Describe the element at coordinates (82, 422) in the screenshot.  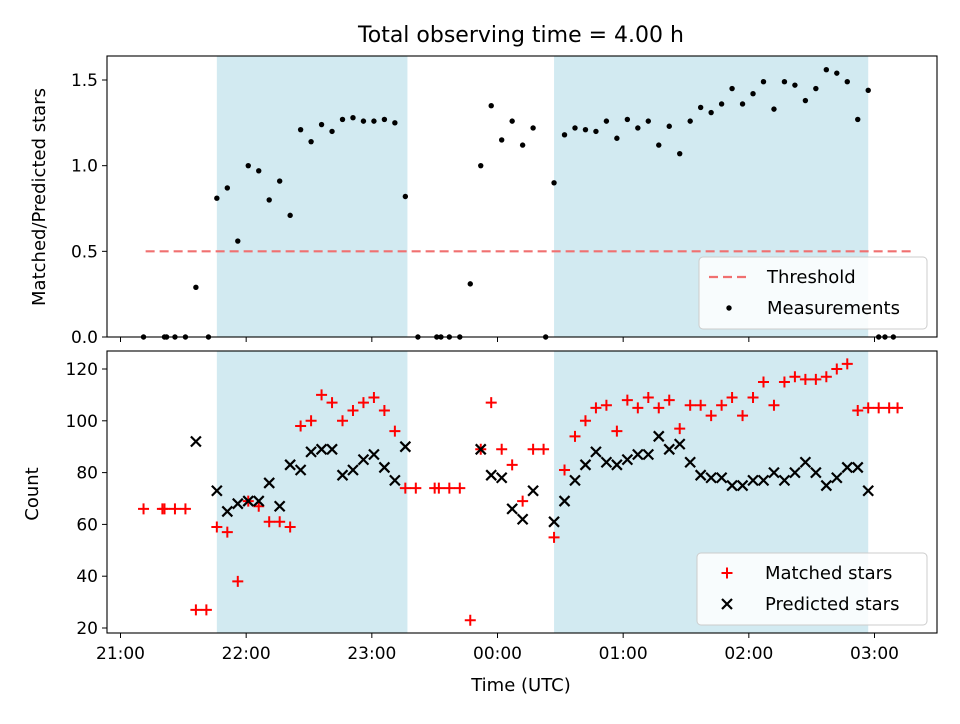
I see `y-tick-label: 100` at that location.